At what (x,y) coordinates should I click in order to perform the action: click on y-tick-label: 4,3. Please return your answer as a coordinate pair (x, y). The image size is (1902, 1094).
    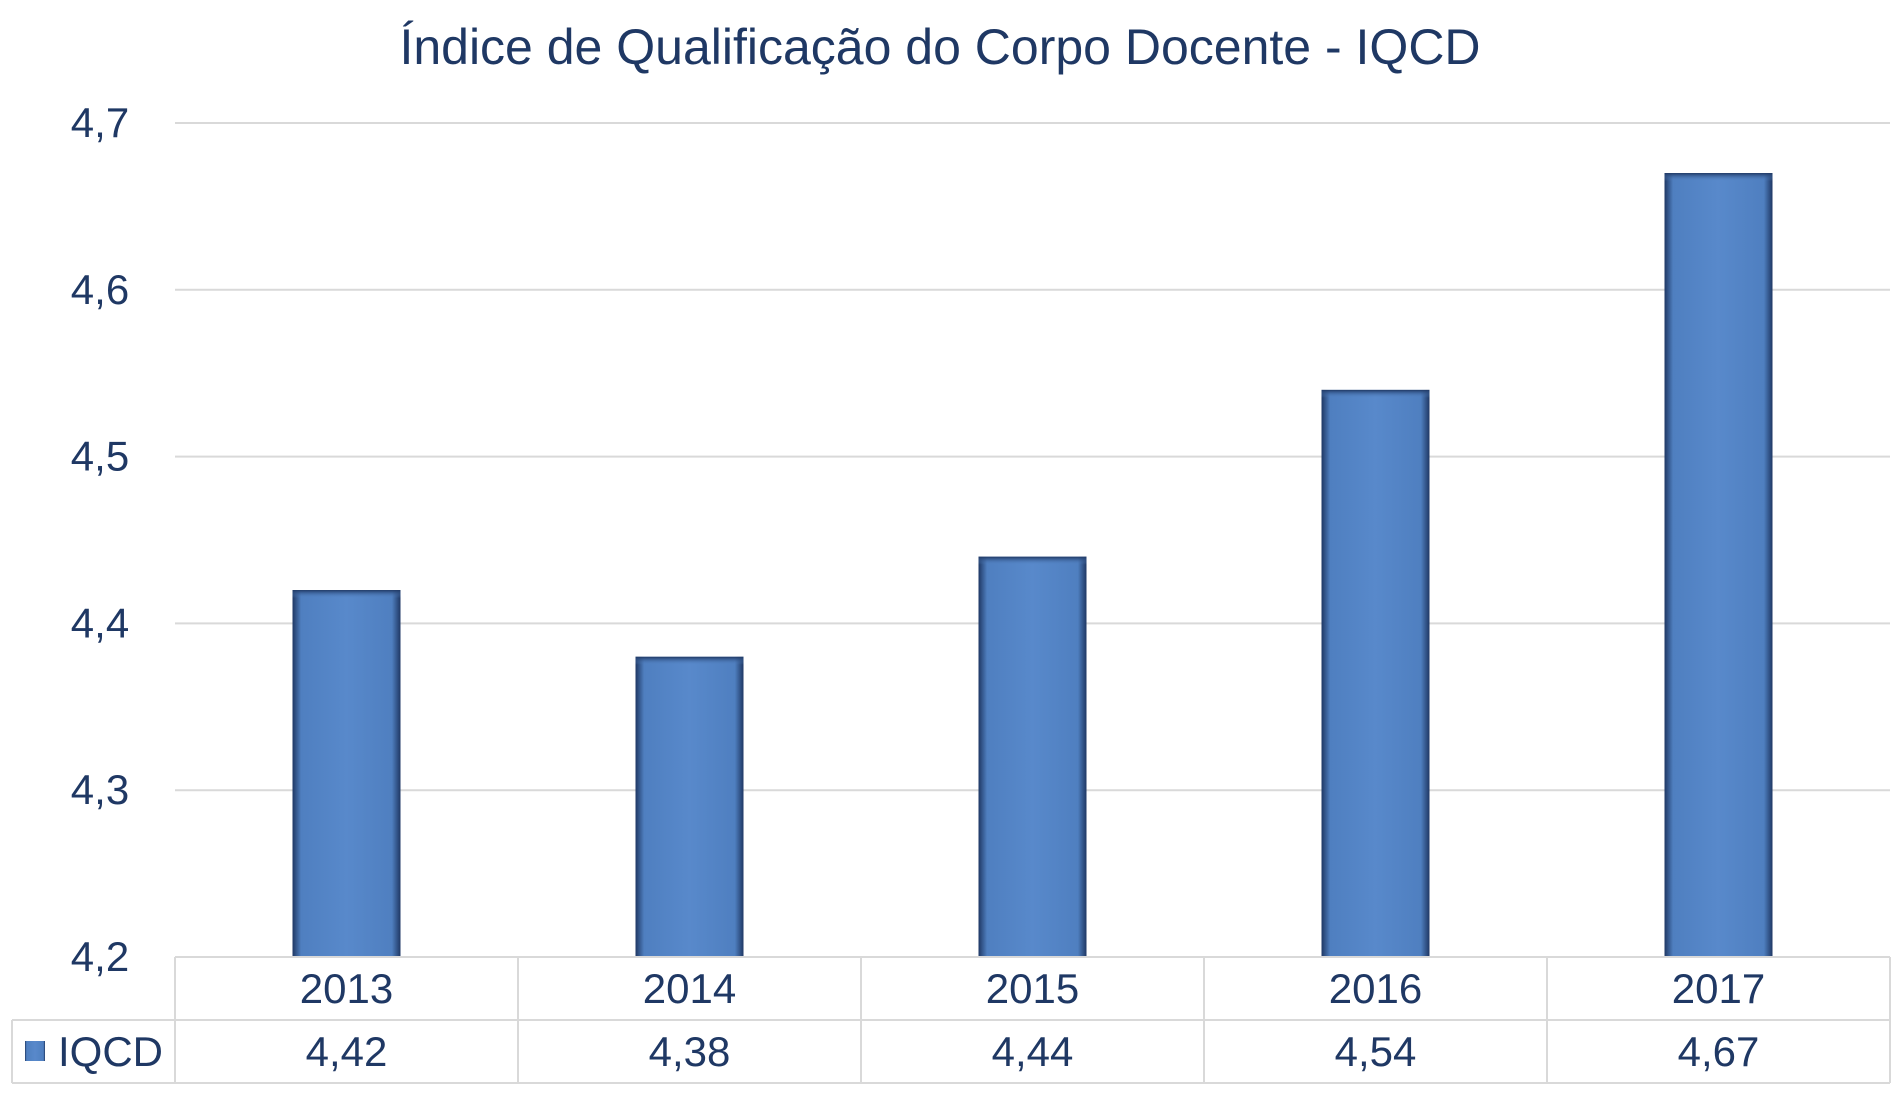
    Looking at the image, I should click on (100, 789).